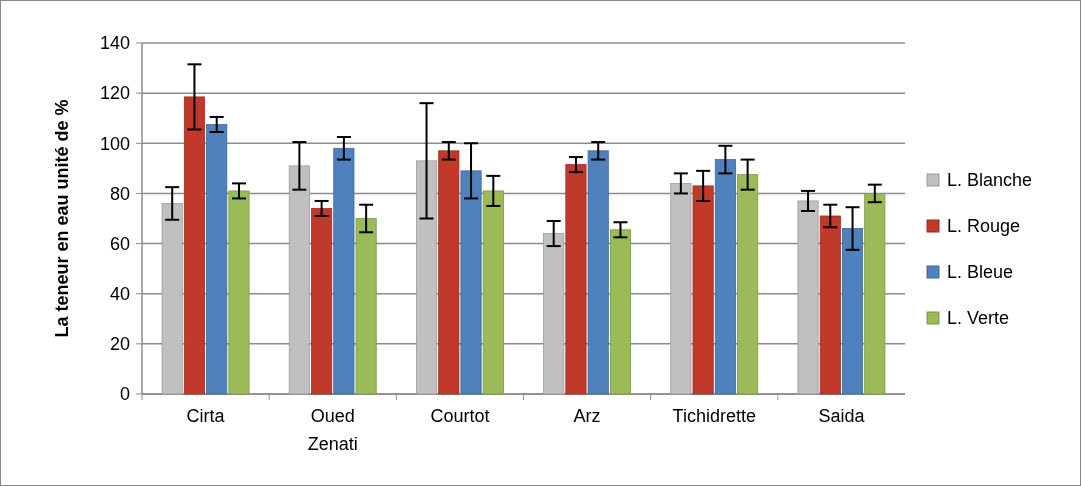 The width and height of the screenshot is (1081, 486). I want to click on y-tick-label: 120, so click(114, 93).